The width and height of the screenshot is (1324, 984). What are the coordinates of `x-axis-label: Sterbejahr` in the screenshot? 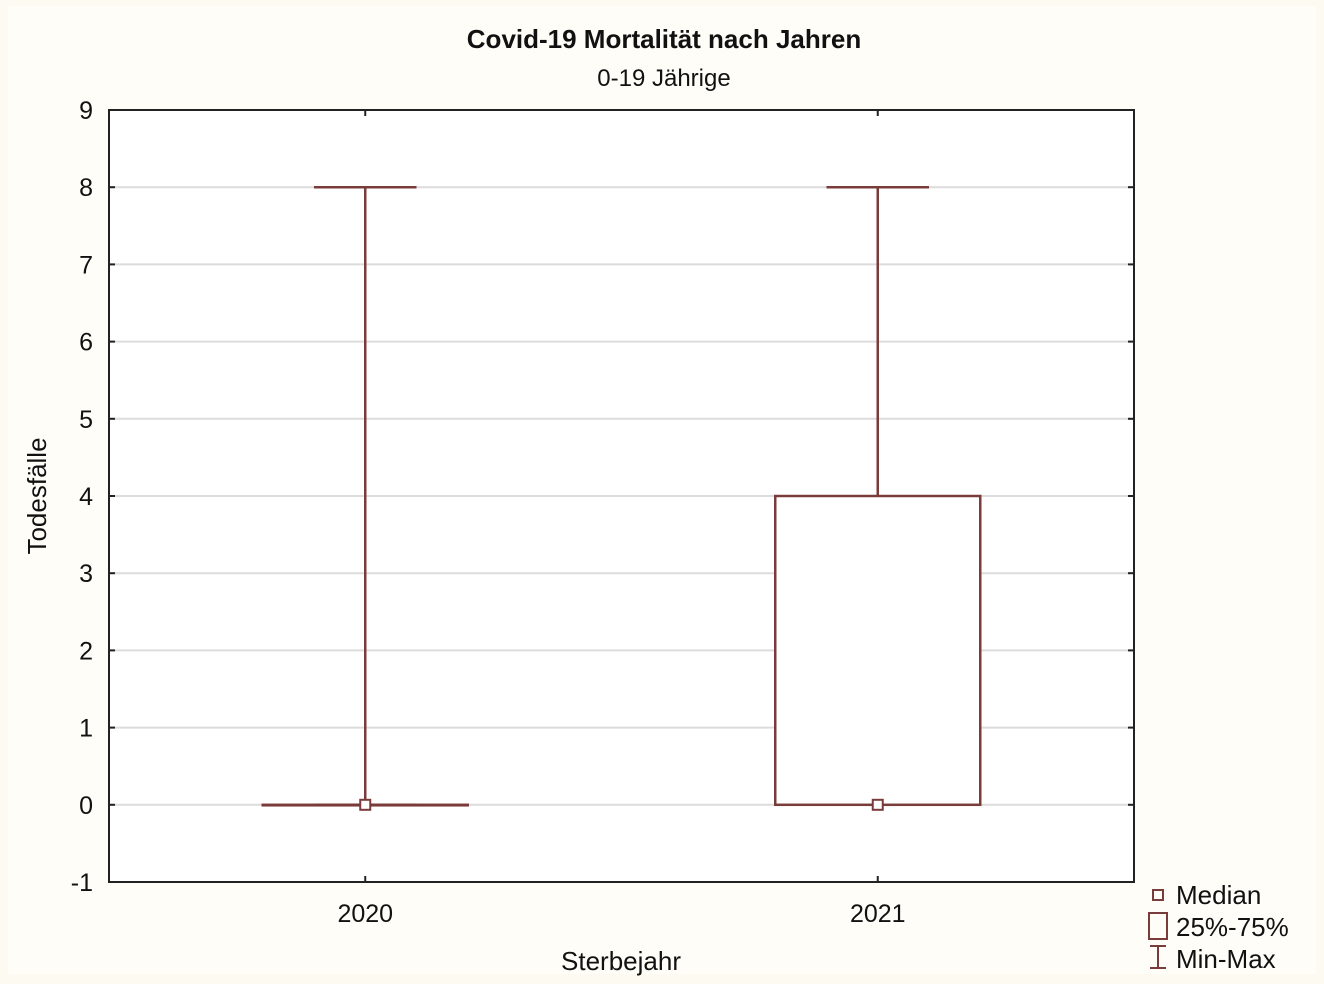 It's located at (621, 961).